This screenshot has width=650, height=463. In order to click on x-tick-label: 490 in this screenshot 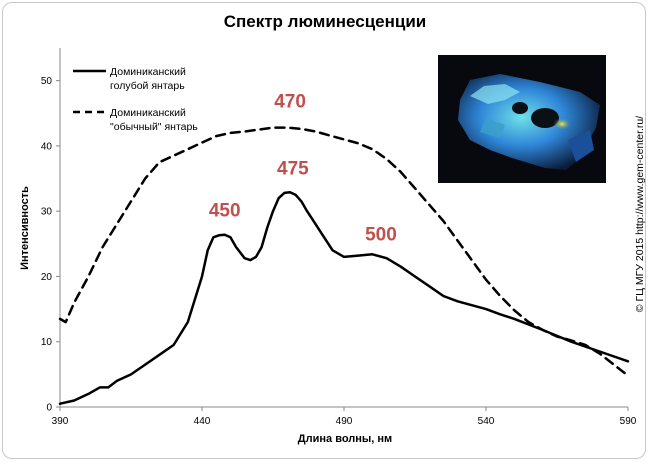, I will do `click(344, 421)`.